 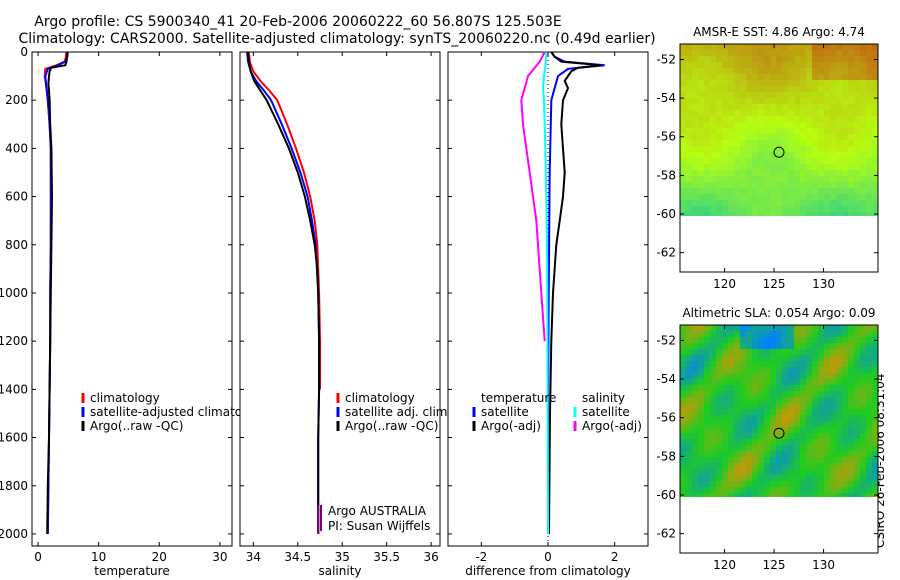 I want to click on y-tick-label: 600, so click(x=16, y=197).